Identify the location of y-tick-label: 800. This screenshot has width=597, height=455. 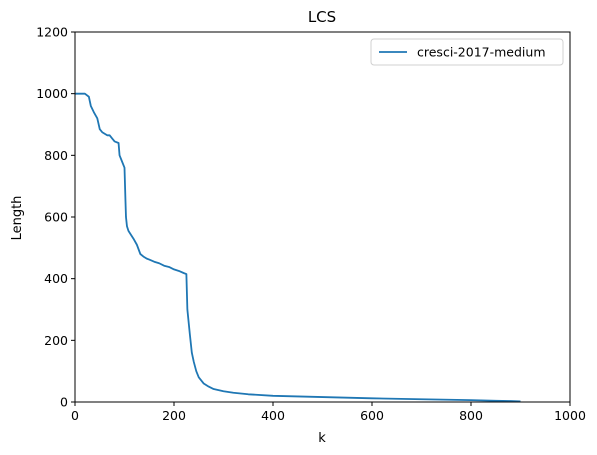
(56, 155).